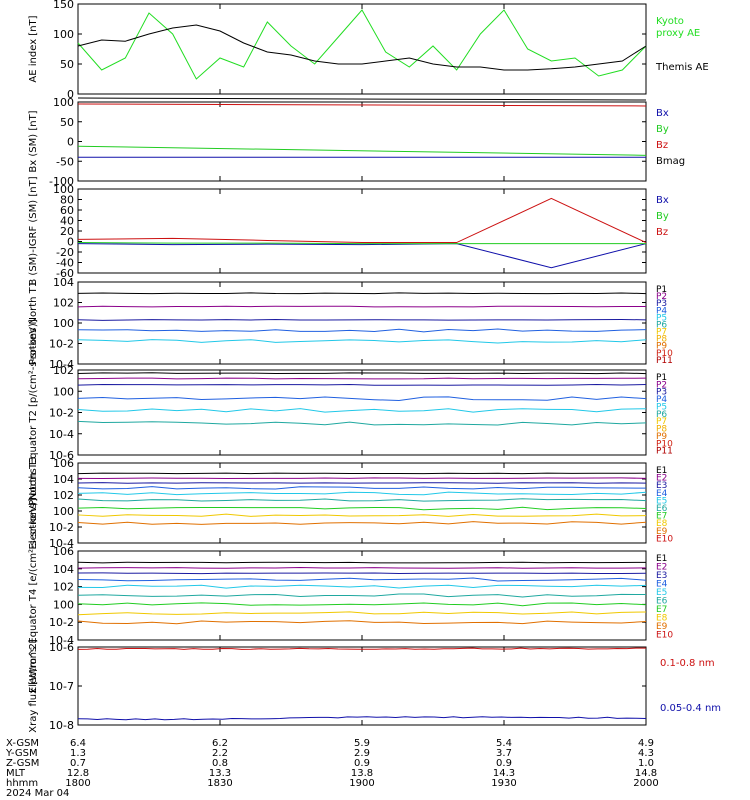 This screenshot has height=800, width=750. Describe the element at coordinates (662, 509) in the screenshot. I see `legend-entry: E6` at that location.